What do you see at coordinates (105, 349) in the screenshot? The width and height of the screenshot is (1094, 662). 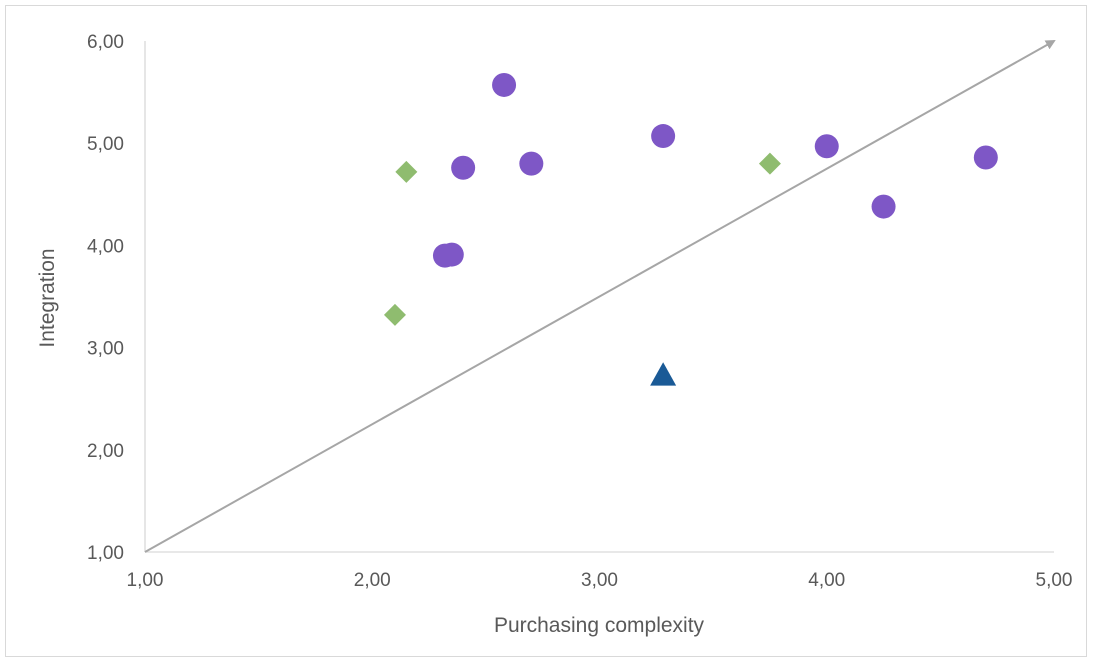 I see `y-tick-label: 3,00` at bounding box center [105, 349].